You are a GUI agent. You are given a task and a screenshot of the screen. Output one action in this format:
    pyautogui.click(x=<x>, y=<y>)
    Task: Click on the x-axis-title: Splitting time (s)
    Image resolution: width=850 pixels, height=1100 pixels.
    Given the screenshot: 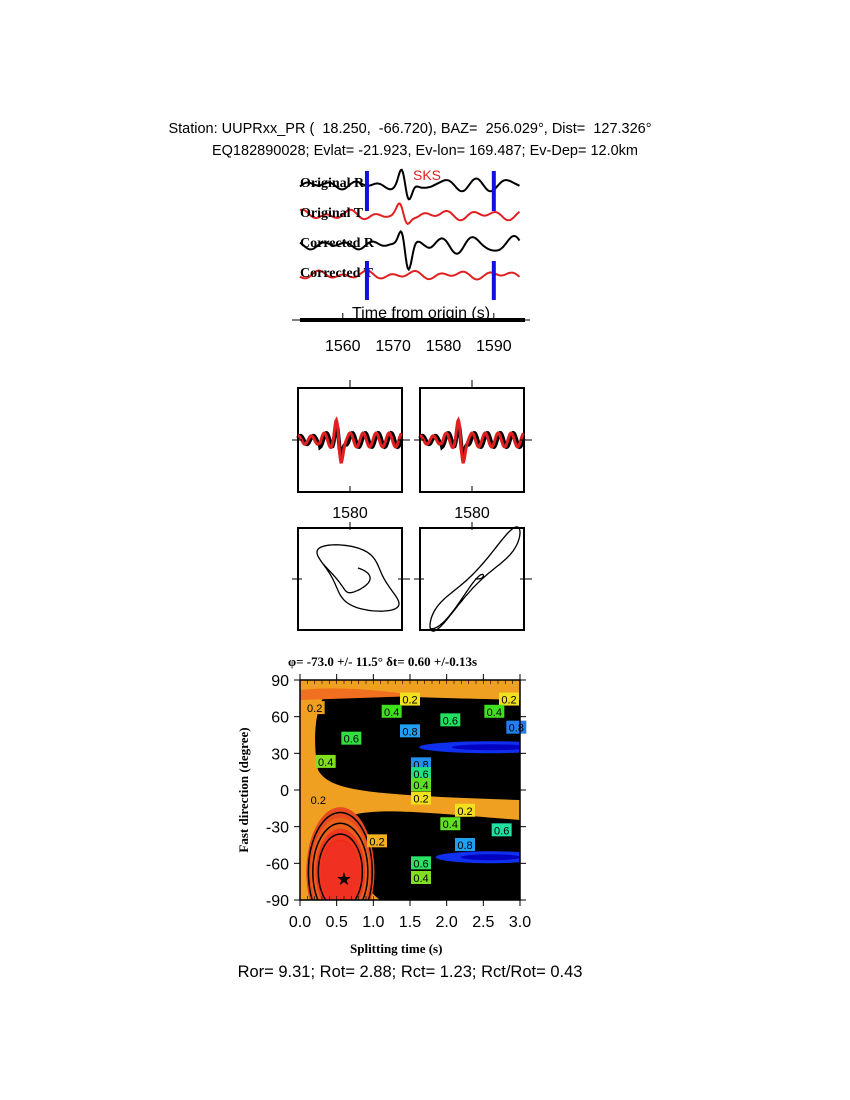 What is the action you would take?
    pyautogui.click(x=396, y=948)
    